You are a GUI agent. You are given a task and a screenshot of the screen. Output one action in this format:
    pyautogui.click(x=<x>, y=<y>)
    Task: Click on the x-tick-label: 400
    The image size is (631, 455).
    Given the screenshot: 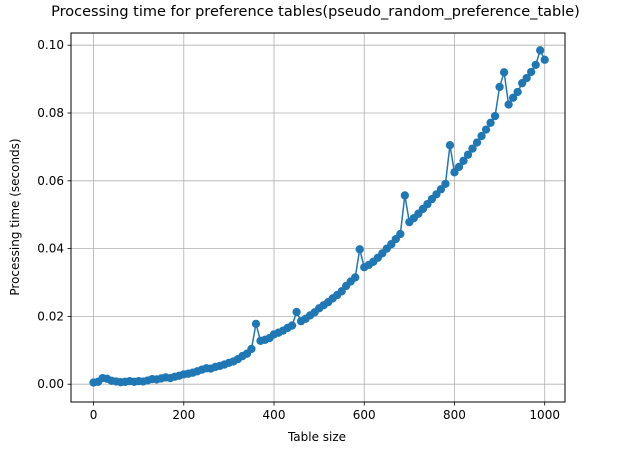 What is the action you would take?
    pyautogui.click(x=274, y=415)
    